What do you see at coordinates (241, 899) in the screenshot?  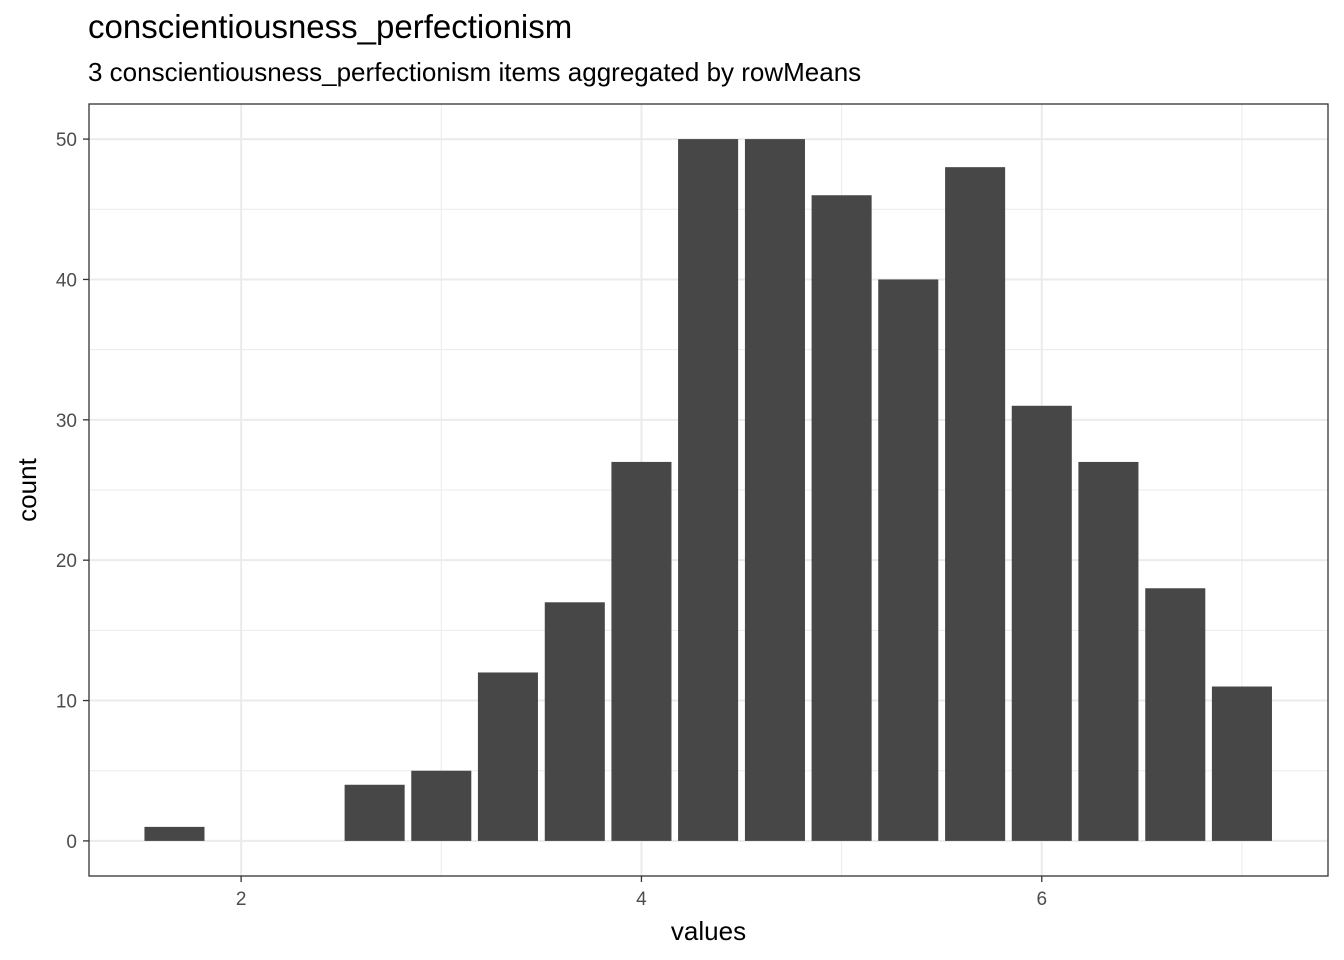 I see `x-tick-label: 2` at bounding box center [241, 899].